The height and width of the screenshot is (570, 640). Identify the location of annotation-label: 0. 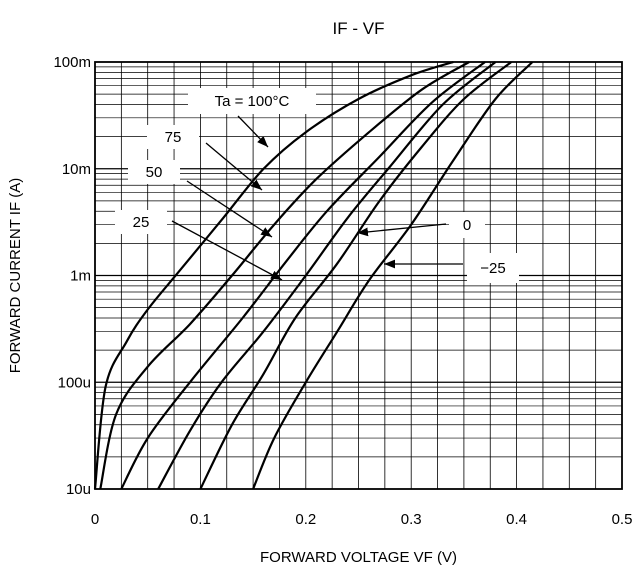
(467, 225).